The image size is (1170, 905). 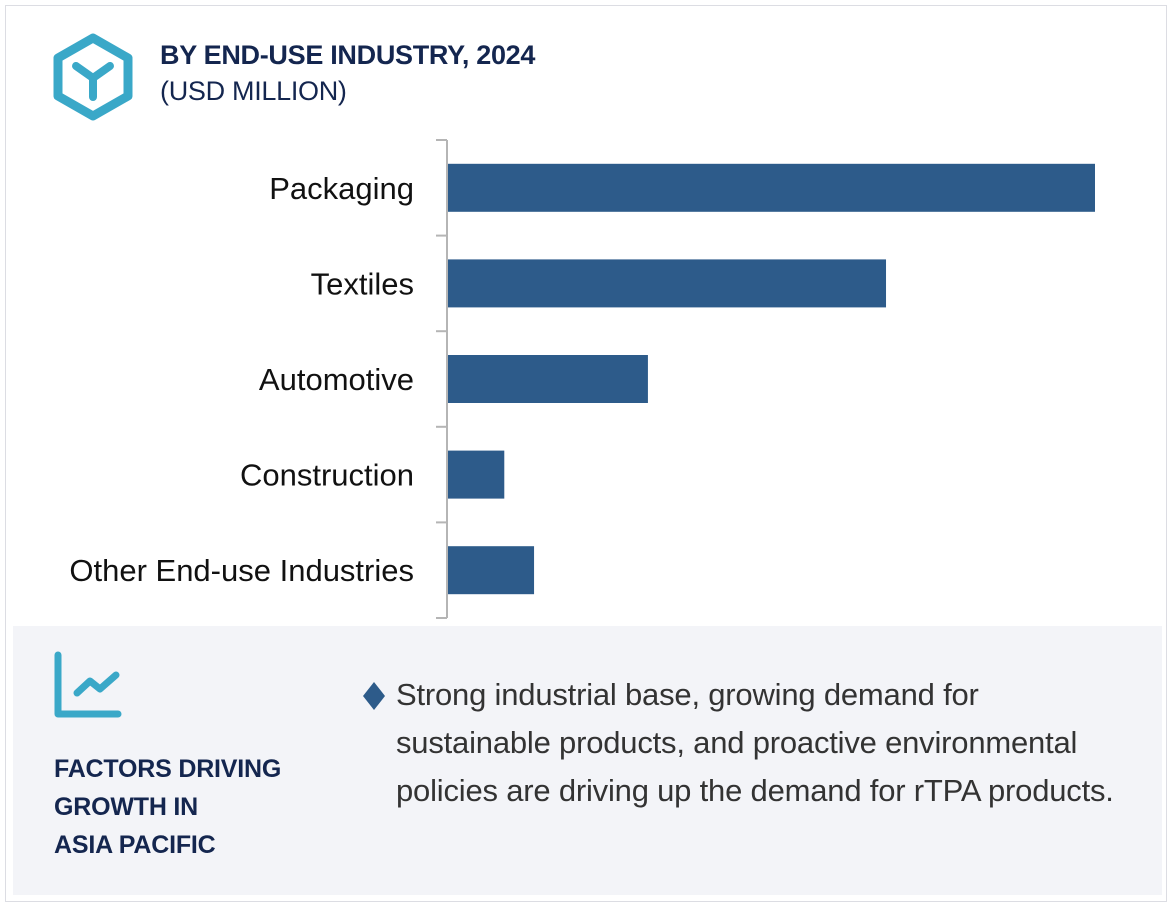 I want to click on chart-subtitle: (USD MILLION), so click(x=253, y=91).